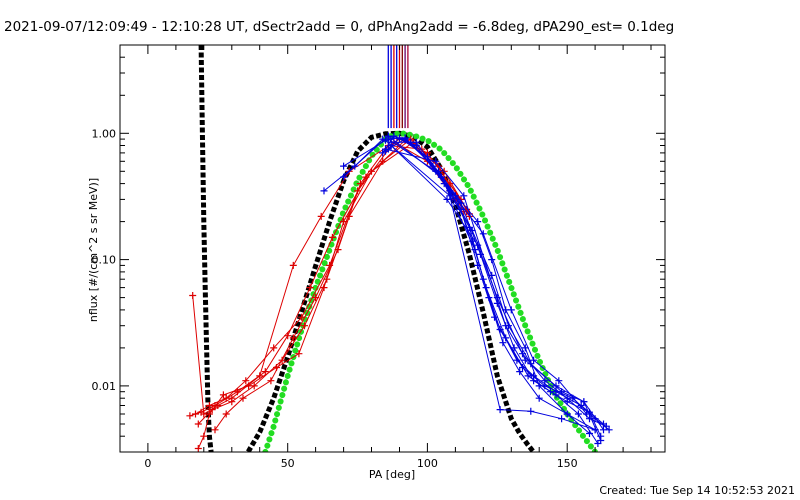 Image resolution: width=800 pixels, height=500 pixels. What do you see at coordinates (104, 260) in the screenshot?
I see `y-tick-label: 0.10` at bounding box center [104, 260].